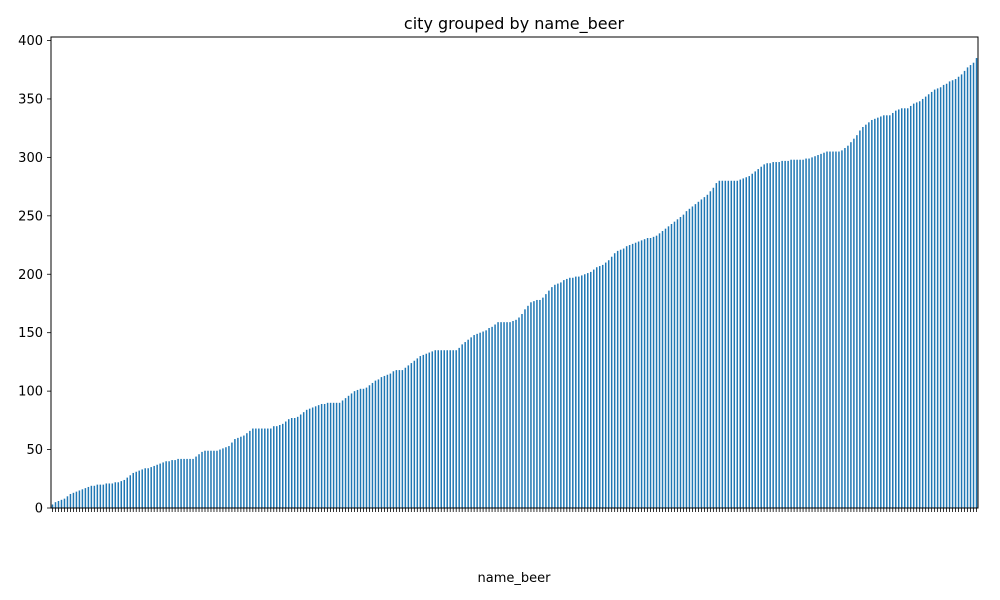  Describe the element at coordinates (30, 41) in the screenshot. I see `y-tick-label-400: 400` at that location.